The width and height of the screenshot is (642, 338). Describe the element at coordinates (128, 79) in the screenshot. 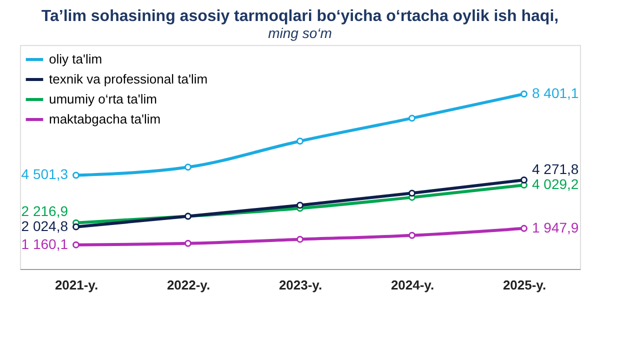

I see `legend-label: texnik va professional ta'lim` at that location.